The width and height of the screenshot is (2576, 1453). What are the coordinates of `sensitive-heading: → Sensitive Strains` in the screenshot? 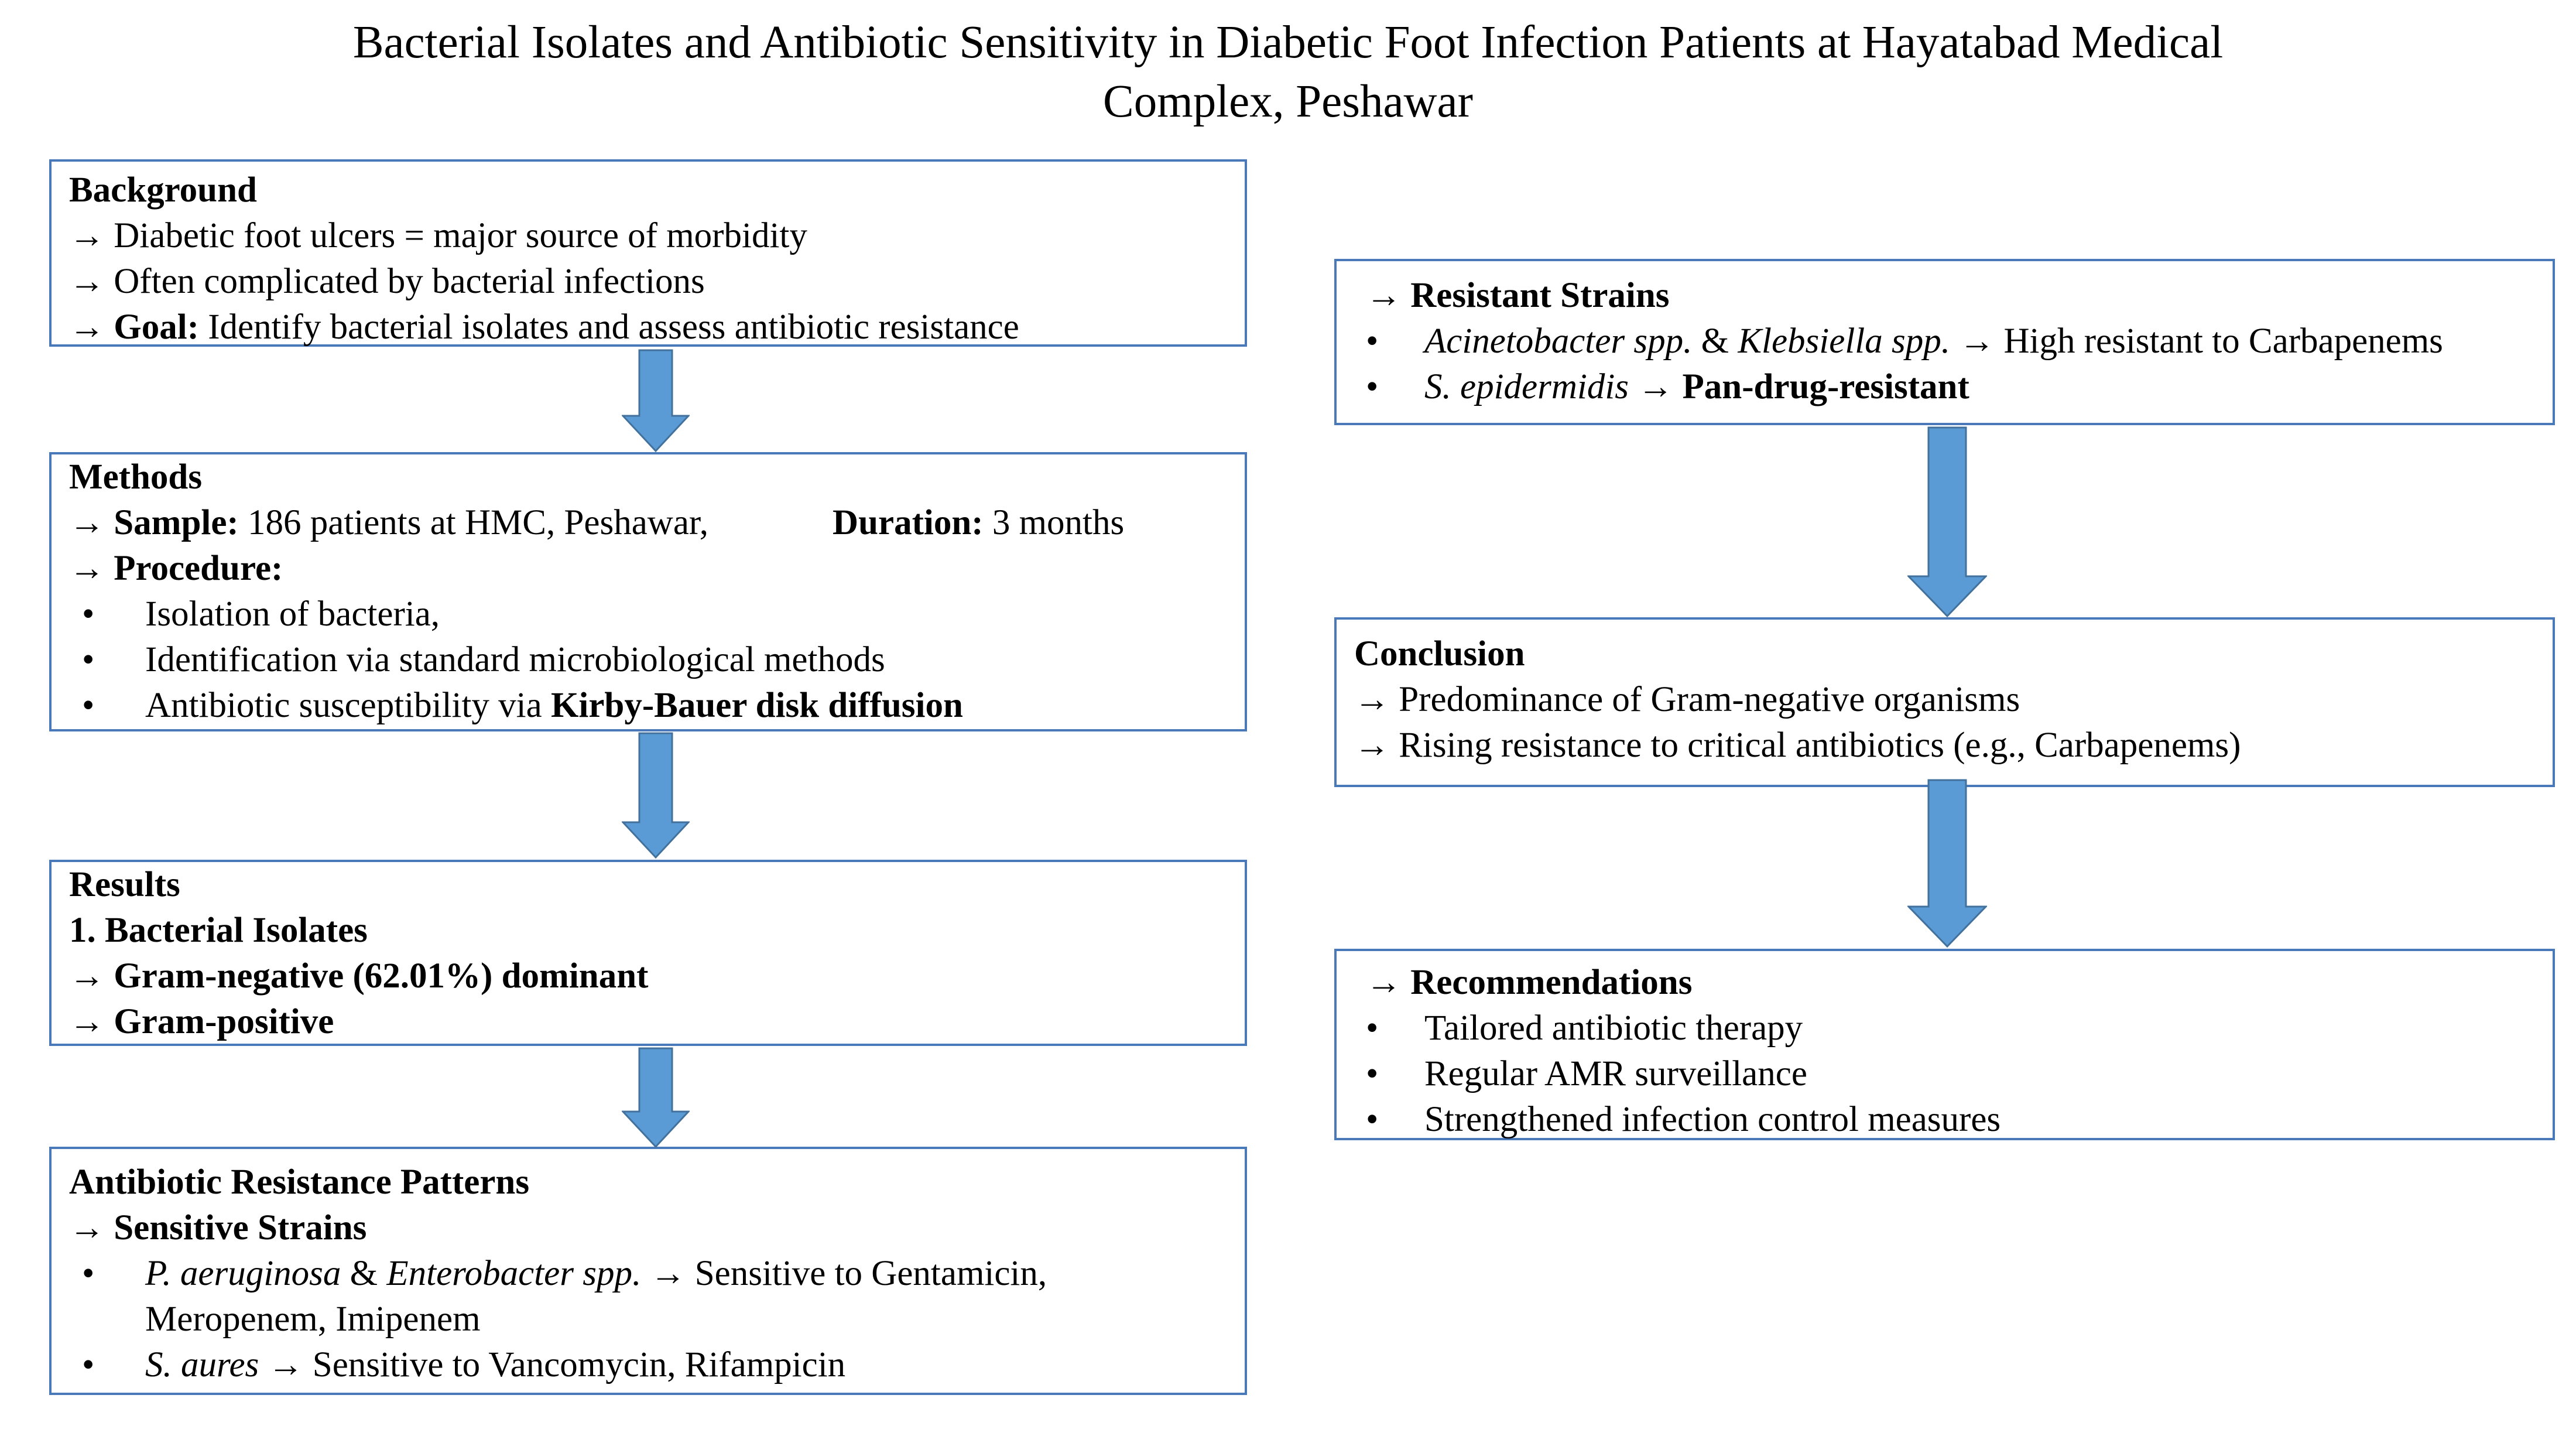 It's located at (218, 1227).